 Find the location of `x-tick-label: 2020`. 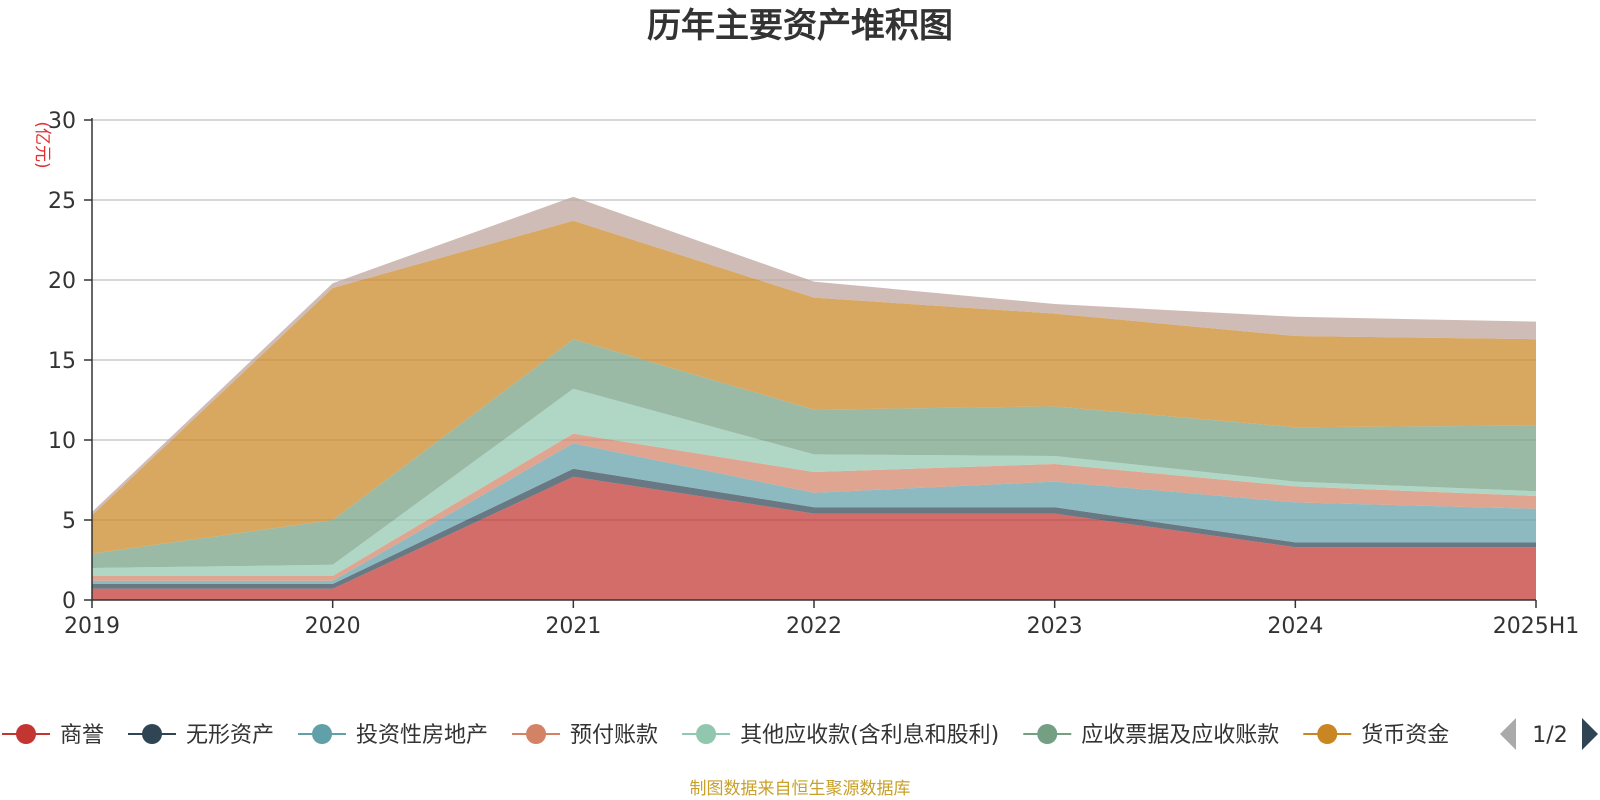

x-tick-label: 2020 is located at coordinates (333, 626).